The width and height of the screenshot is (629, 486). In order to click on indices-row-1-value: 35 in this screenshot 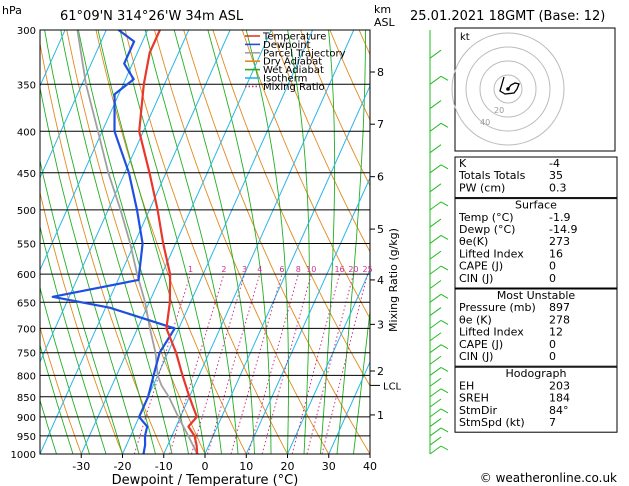, I will do `click(556, 175)`.